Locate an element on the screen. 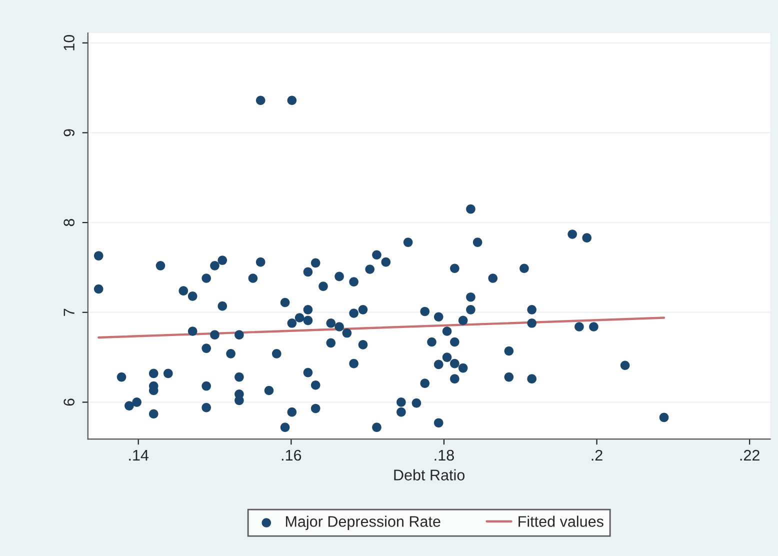 The width and height of the screenshot is (778, 556). y-tick-label: 8 is located at coordinates (69, 222).